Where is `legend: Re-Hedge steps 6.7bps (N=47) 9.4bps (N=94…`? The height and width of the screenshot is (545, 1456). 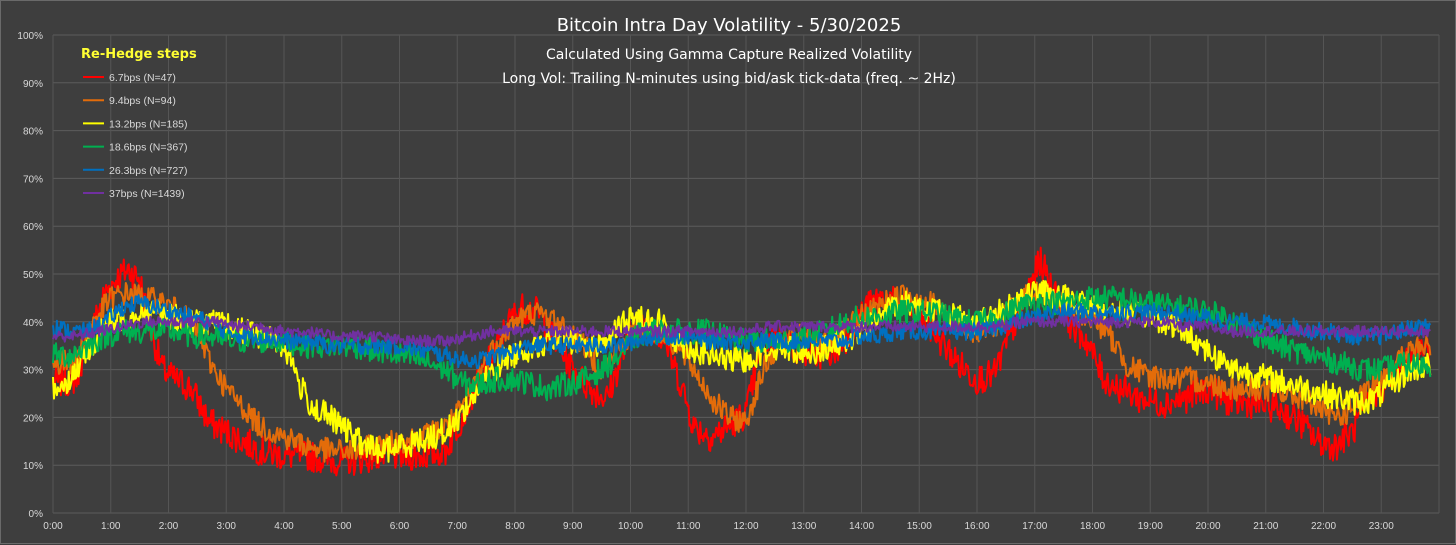 legend: Re-Hedge steps 6.7bps (N=47) 9.4bps (N=94… is located at coordinates (139, 123).